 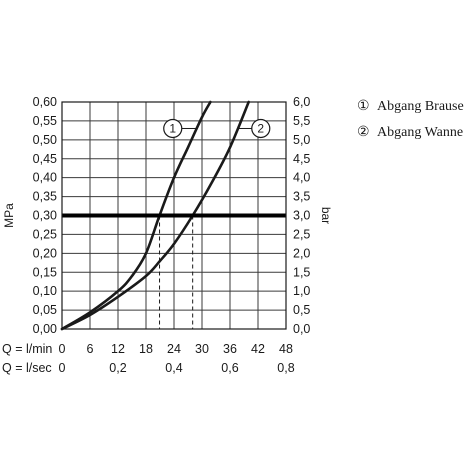 What do you see at coordinates (420, 132) in the screenshot?
I see `legend-label-2: Abgang Wanne` at bounding box center [420, 132].